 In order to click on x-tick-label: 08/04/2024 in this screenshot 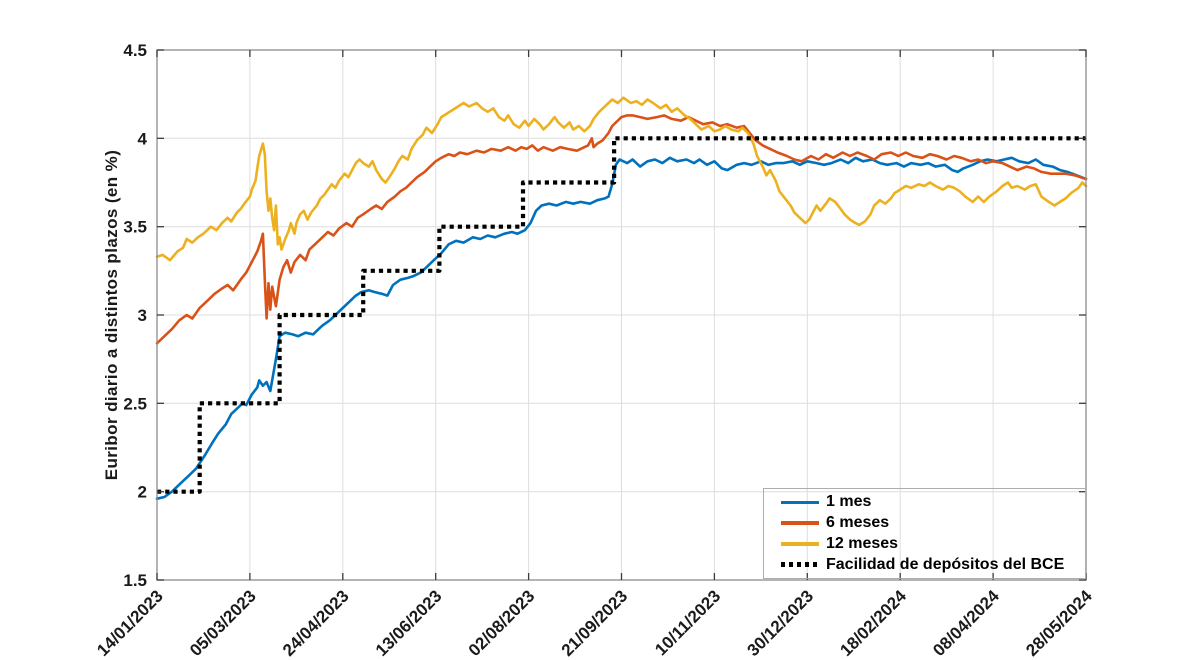, I will do `click(966, 623)`.